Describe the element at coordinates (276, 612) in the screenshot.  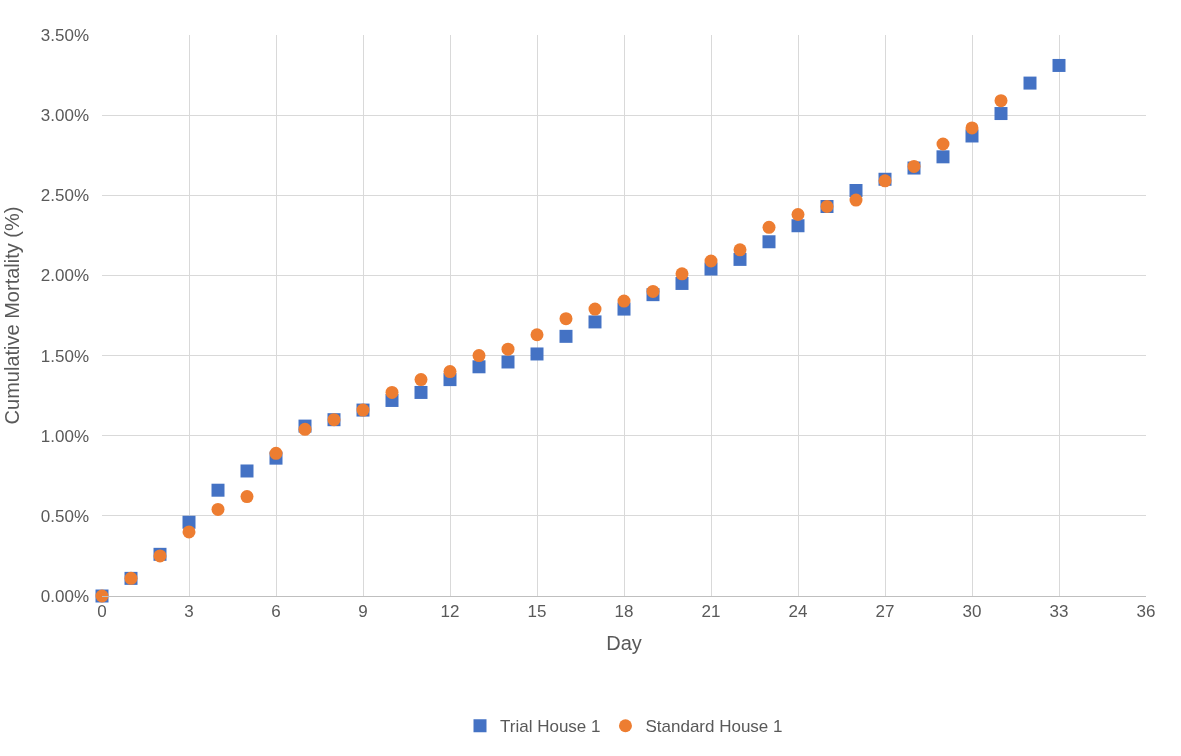
I see `x-tick-label: 6` at that location.